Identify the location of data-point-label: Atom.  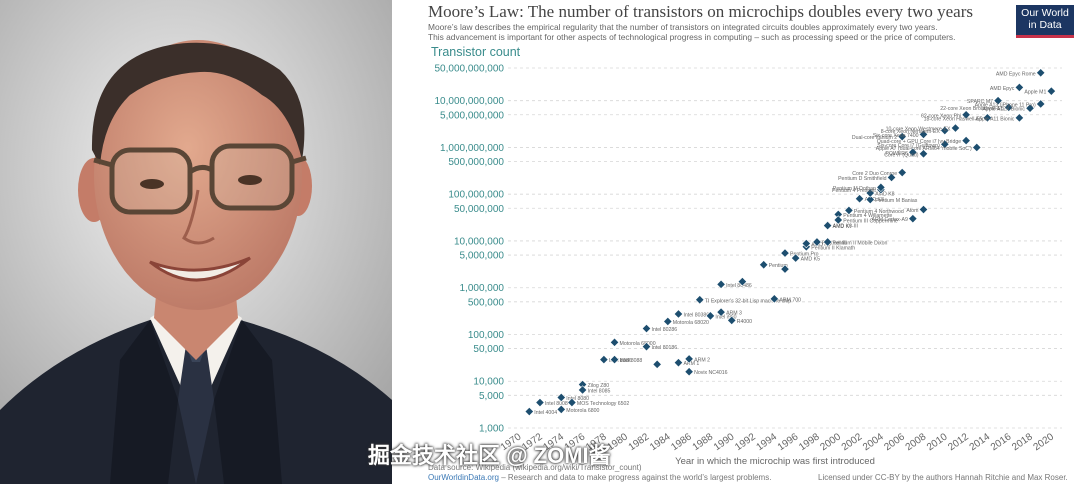
(912, 211).